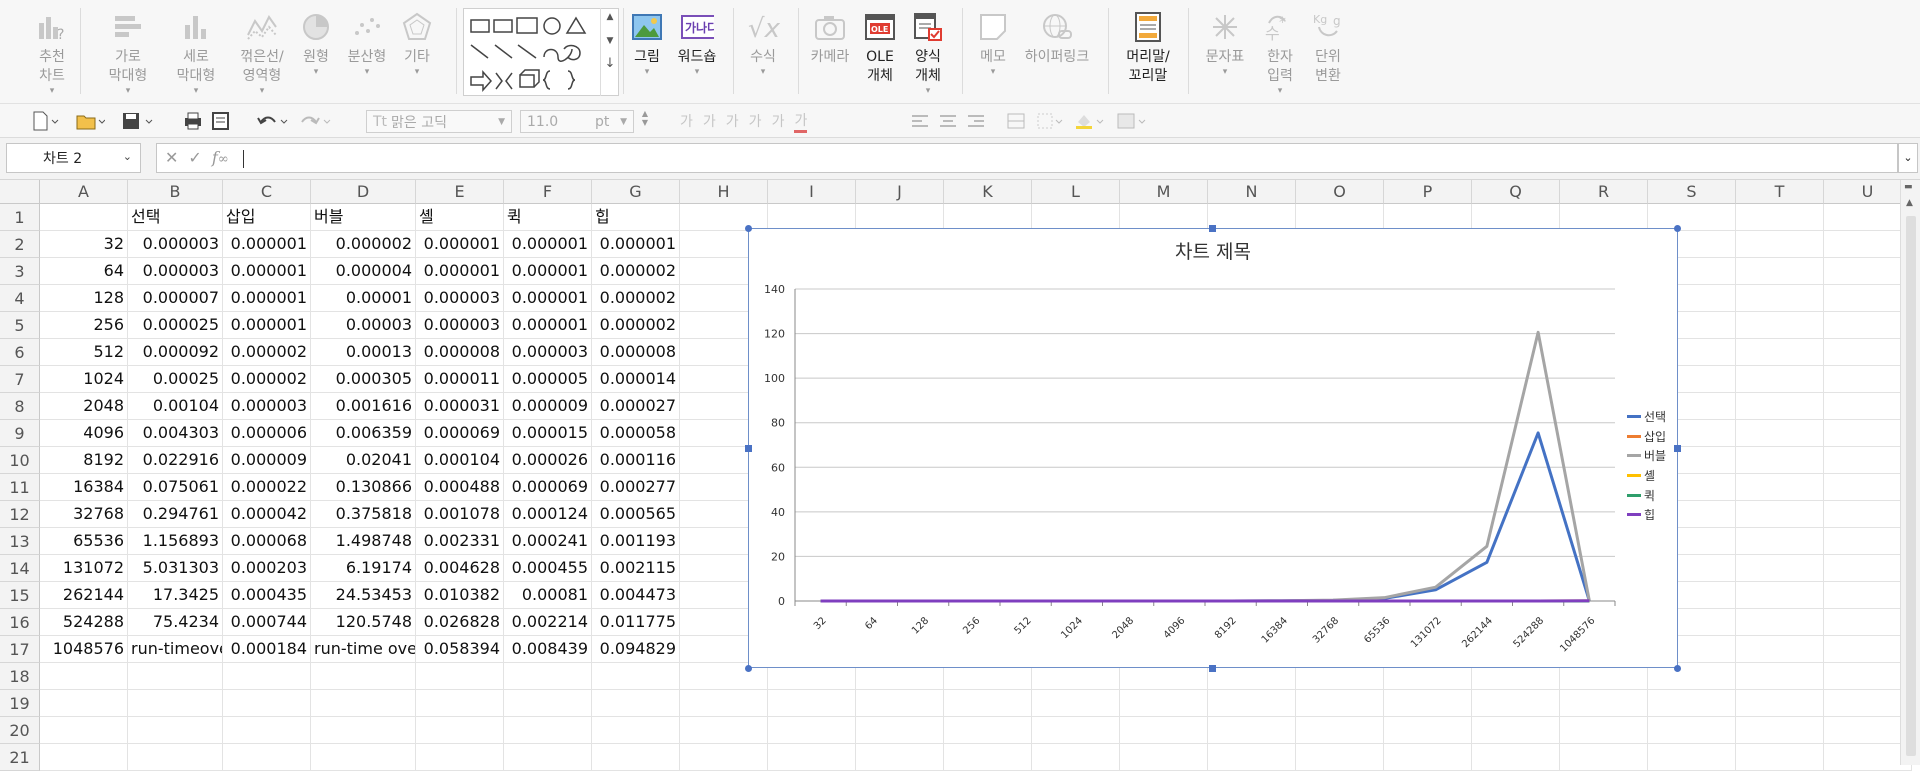  Describe the element at coordinates (363, 568) in the screenshot. I see `cell: 6.19174` at that location.